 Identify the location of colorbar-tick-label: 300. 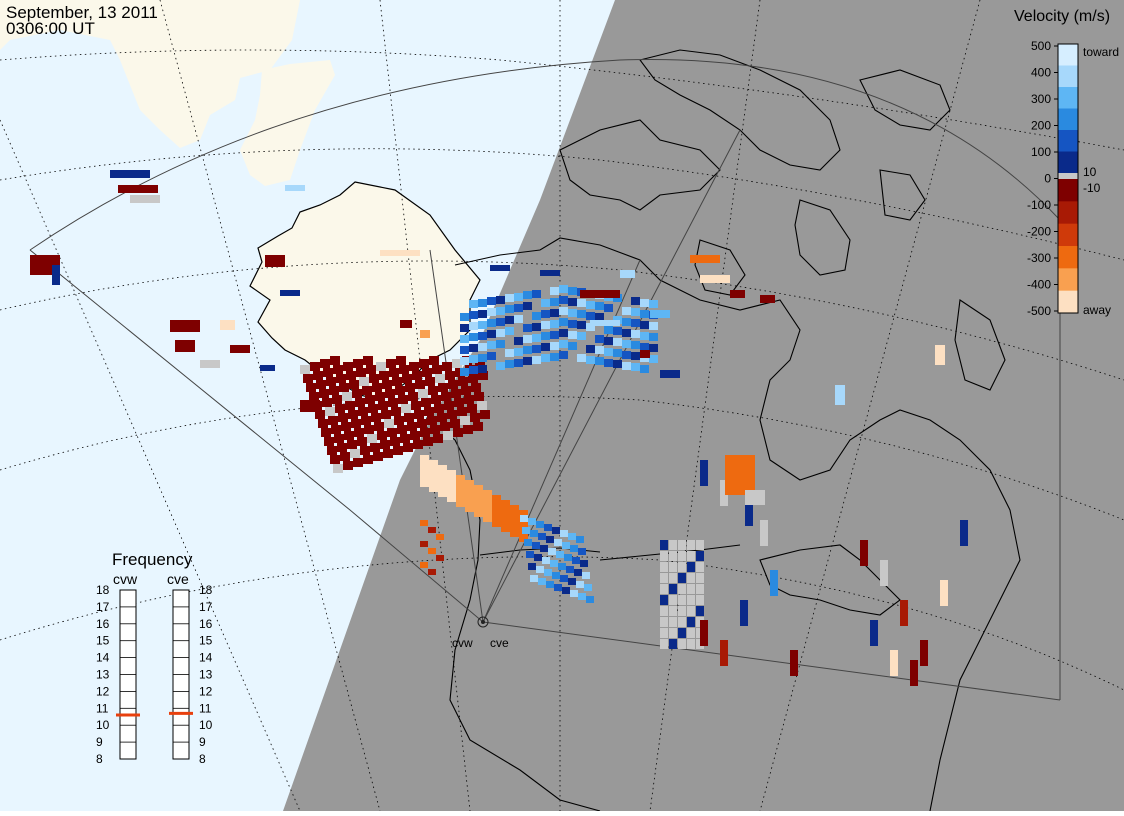
(1041, 99).